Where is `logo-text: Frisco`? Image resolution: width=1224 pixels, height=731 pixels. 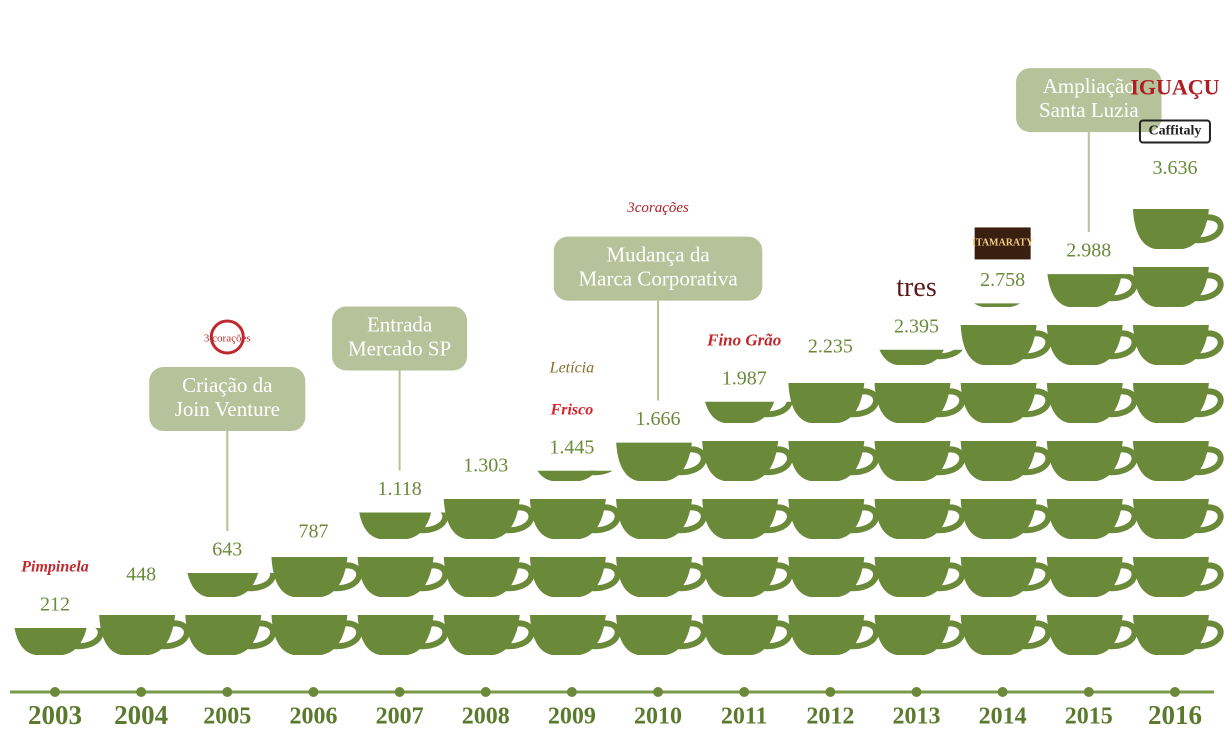
logo-text: Frisco is located at coordinates (572, 409).